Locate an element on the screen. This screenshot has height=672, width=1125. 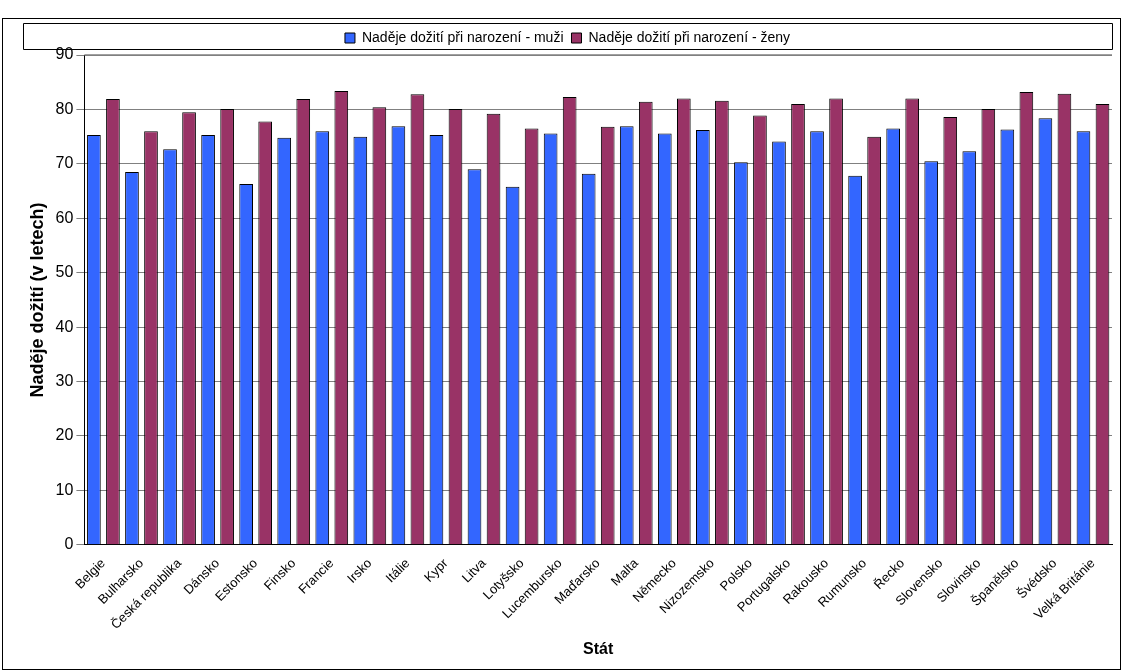
y-tick-label: 30 is located at coordinates (64, 380).